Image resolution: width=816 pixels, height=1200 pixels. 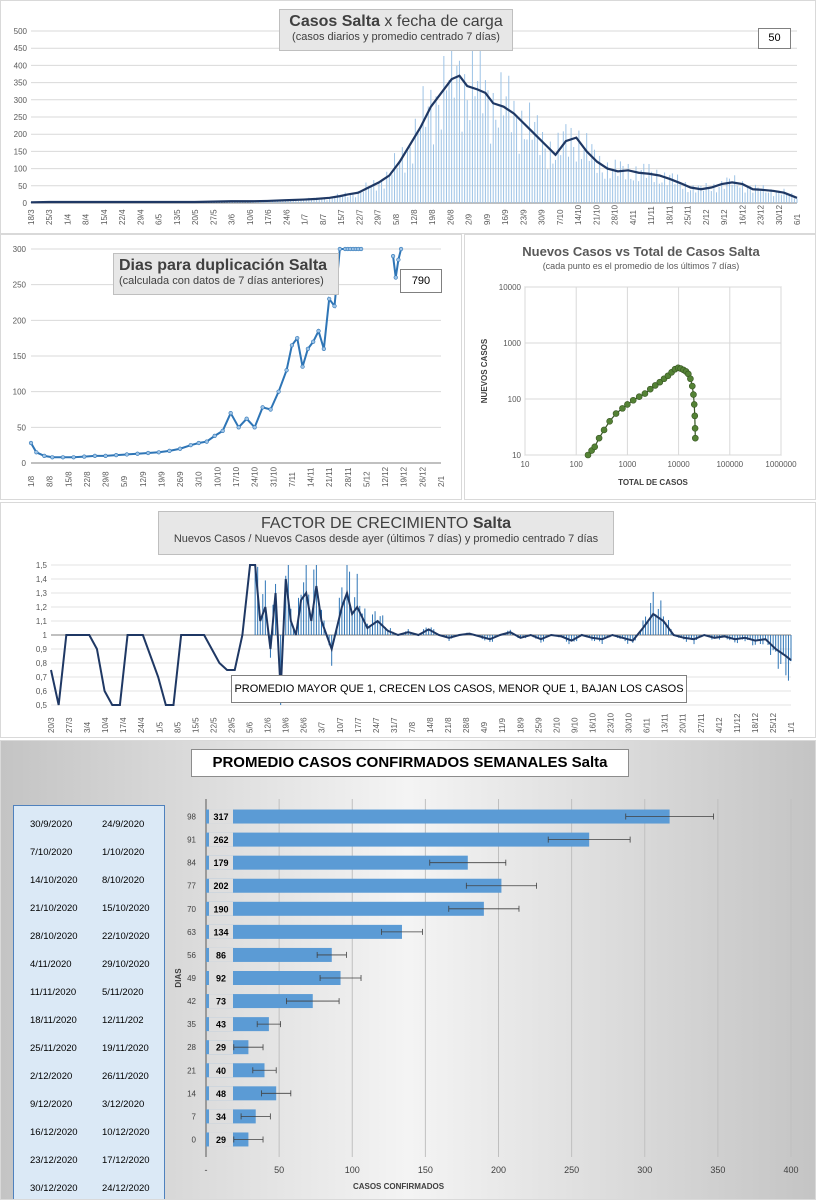 What do you see at coordinates (466, 725) in the screenshot?
I see `x-tick-label: 28/8` at bounding box center [466, 725].